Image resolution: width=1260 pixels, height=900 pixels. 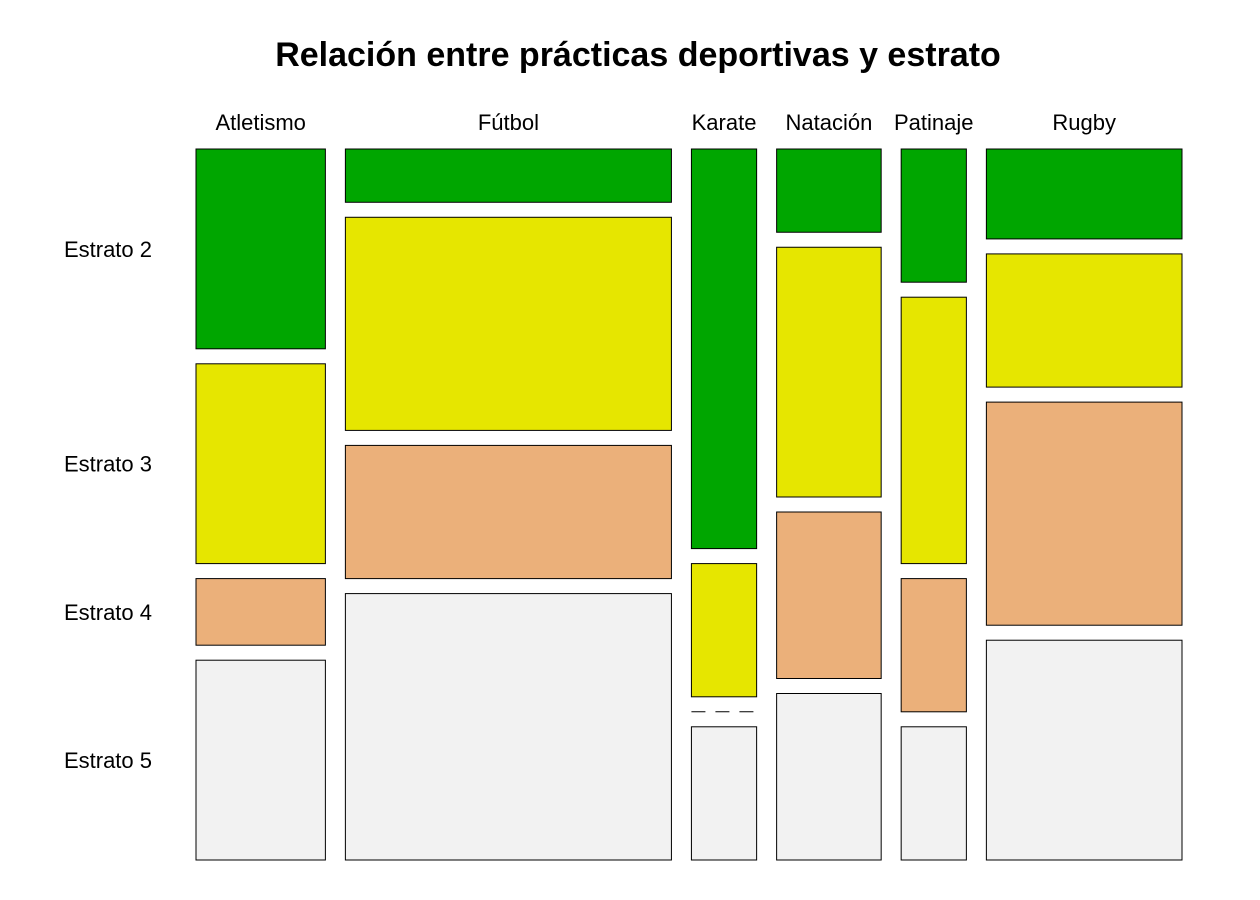 What do you see at coordinates (1084, 122) in the screenshot?
I see `column-label-rugby: Rugby` at bounding box center [1084, 122].